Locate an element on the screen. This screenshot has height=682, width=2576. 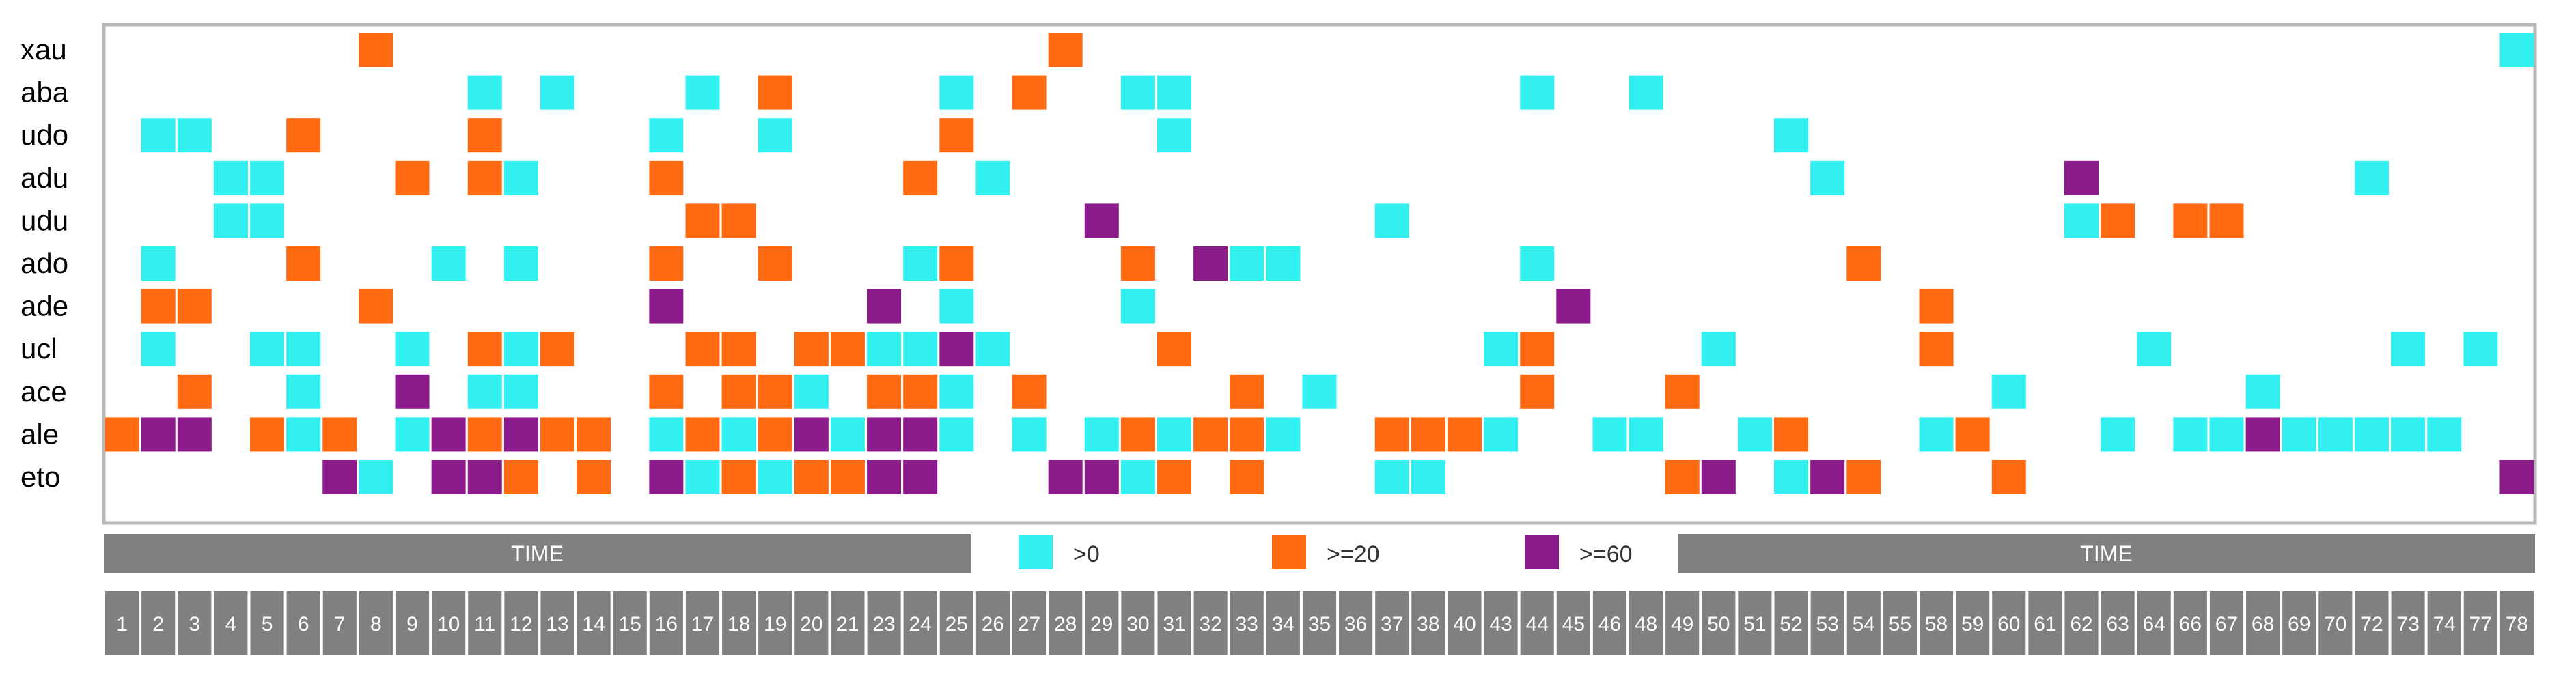
column-label: 38 is located at coordinates (1428, 624).